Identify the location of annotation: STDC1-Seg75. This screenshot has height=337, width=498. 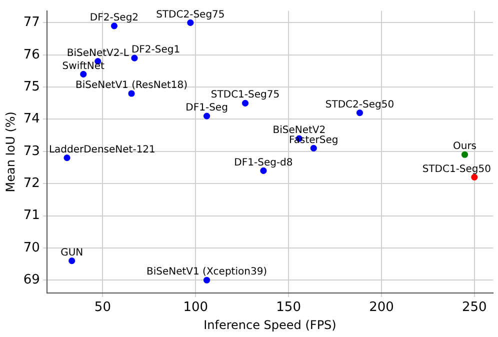
(245, 95).